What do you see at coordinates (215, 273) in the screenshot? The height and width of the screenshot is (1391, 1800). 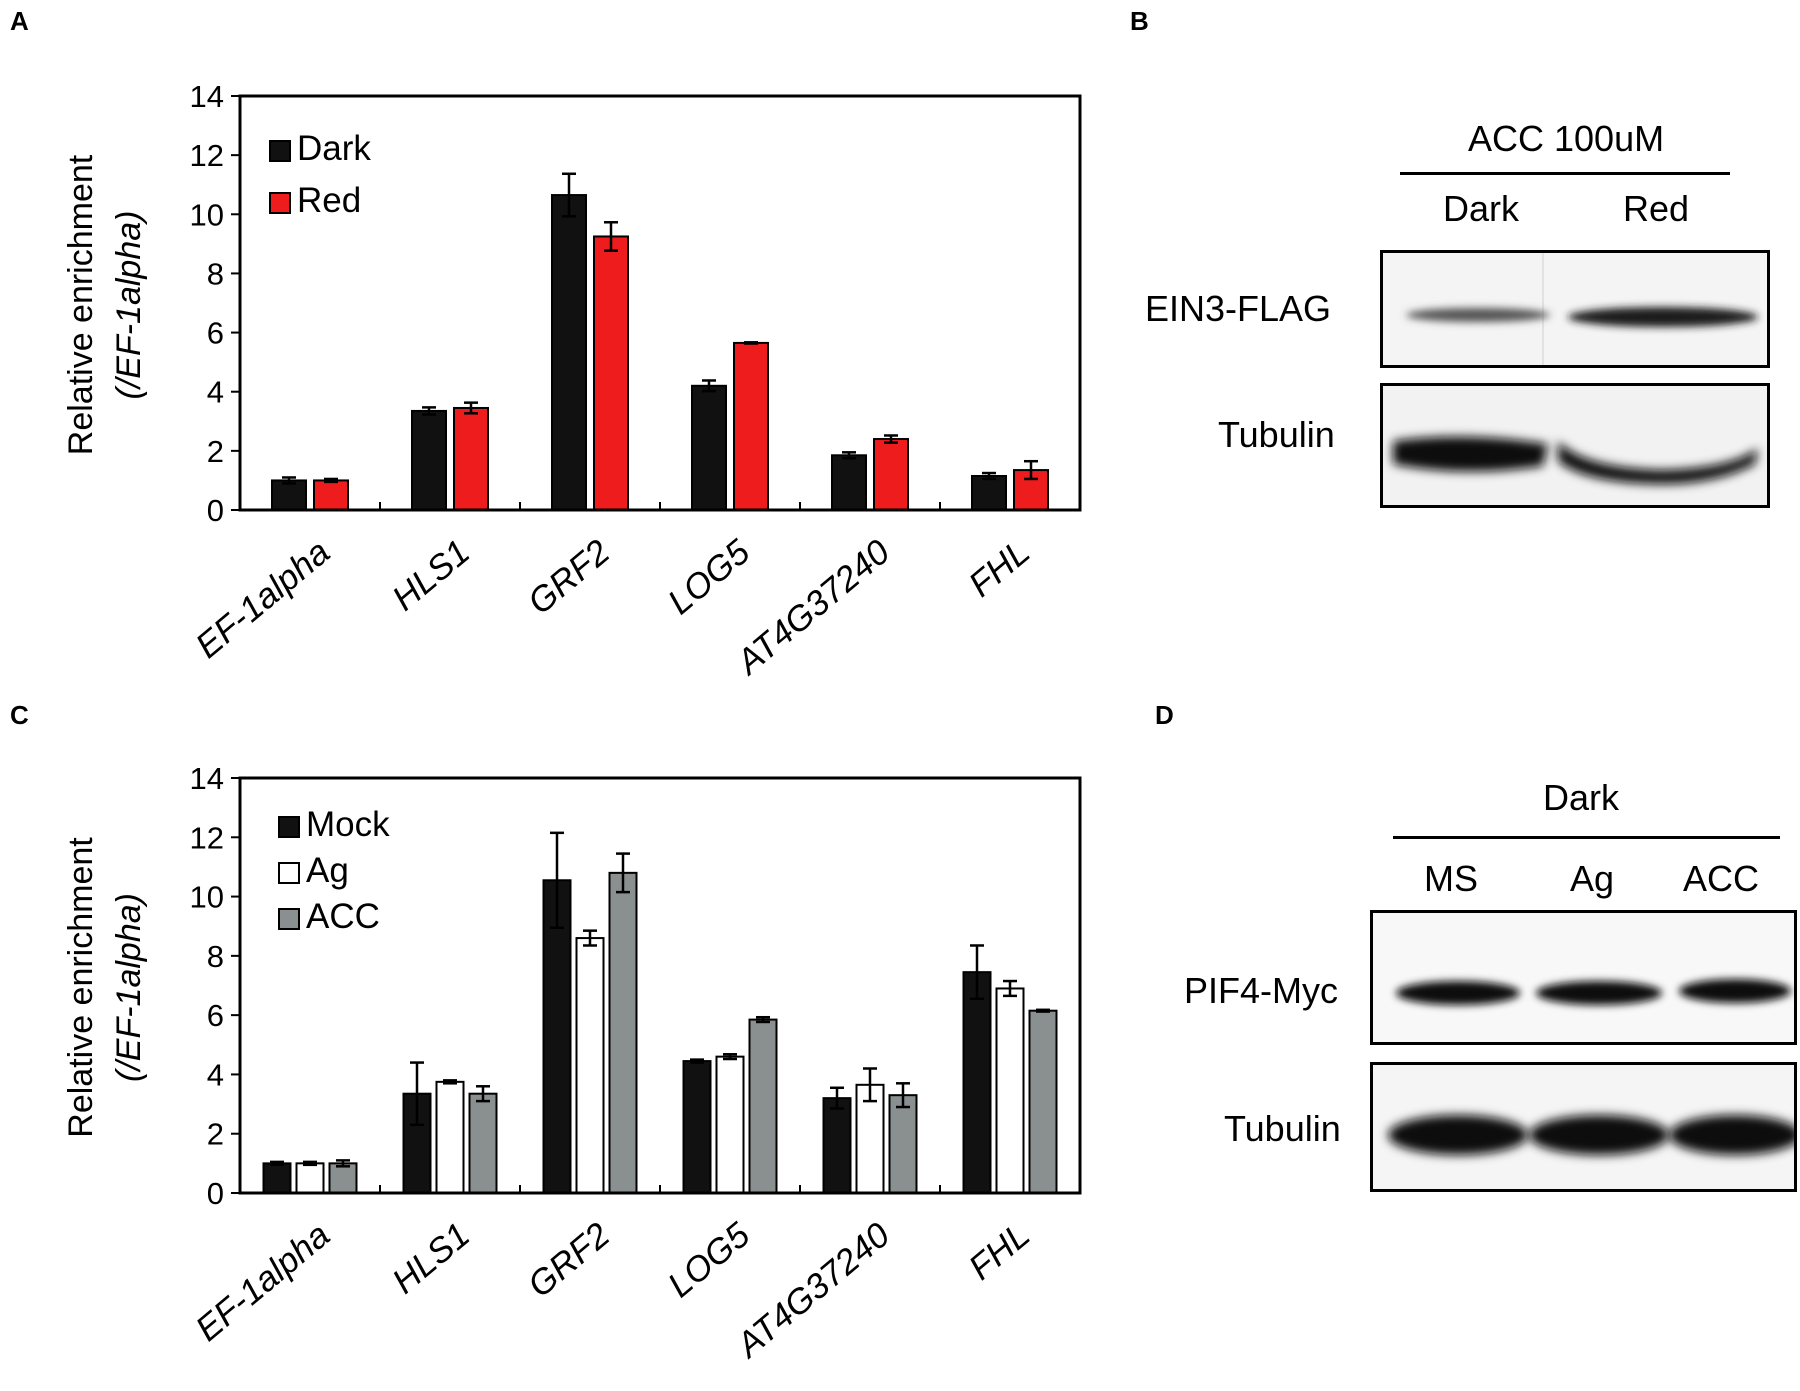 I see `y-tick-label: 8` at bounding box center [215, 273].